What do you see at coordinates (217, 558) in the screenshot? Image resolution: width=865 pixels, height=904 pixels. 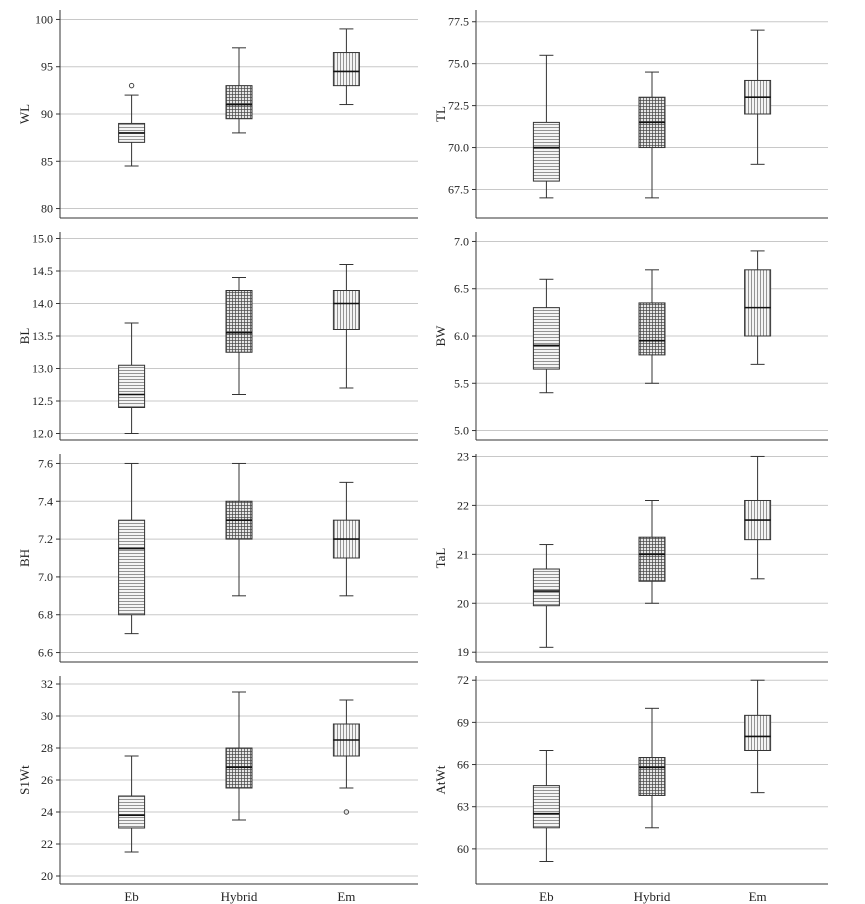 I see `panel-bh: 6.6 6.8 7.0 7.2 7.4 7.6 BH` at bounding box center [217, 558].